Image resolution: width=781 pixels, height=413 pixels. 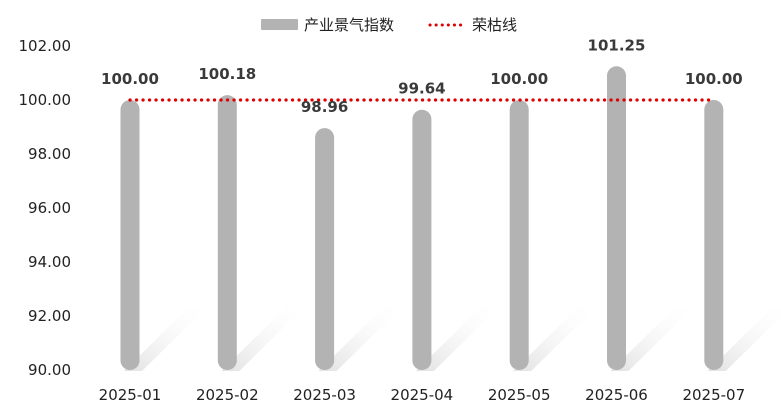 I want to click on legend-label-threshold: 荣枯线, so click(x=494, y=25).